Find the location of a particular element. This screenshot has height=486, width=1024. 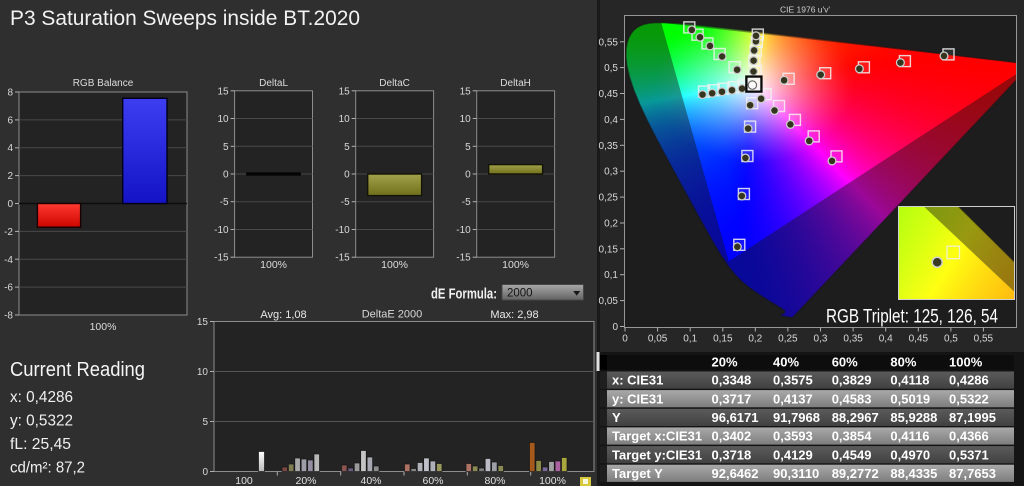

svg-text: 0,3348 is located at coordinates (732, 380).